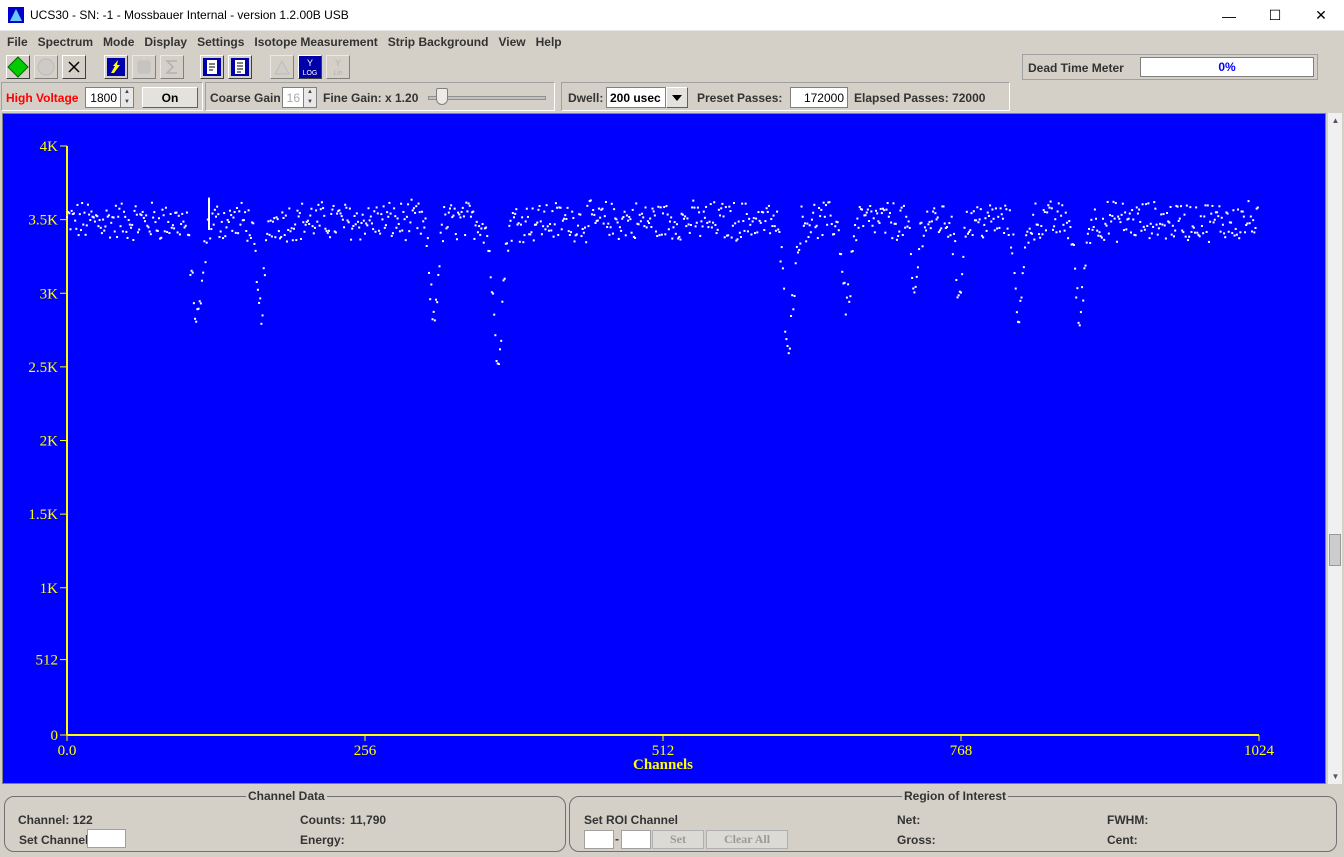 The width and height of the screenshot is (1344, 857). Describe the element at coordinates (166, 42) in the screenshot. I see `menu-display: Display` at that location.